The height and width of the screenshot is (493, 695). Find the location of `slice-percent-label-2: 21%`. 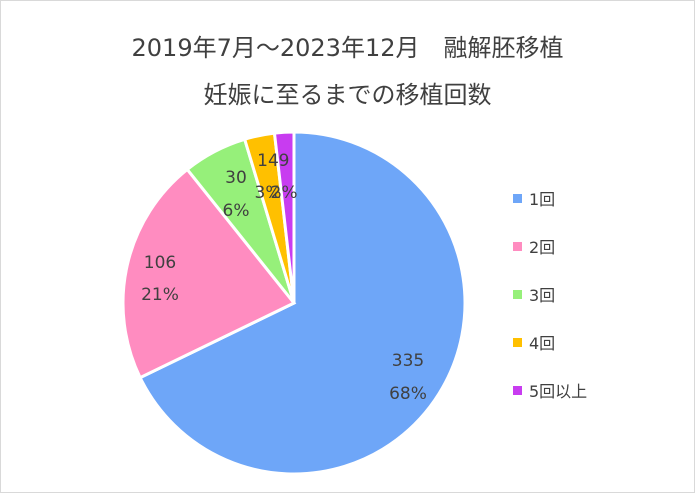

slice-percent-label-2: 21% is located at coordinates (160, 295).